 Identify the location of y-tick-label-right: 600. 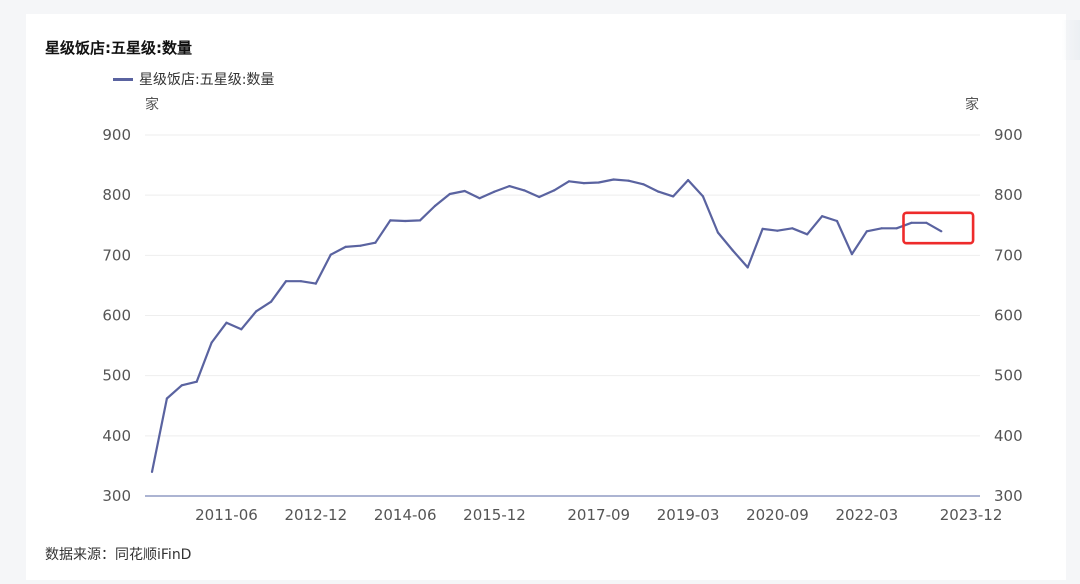
(1008, 316).